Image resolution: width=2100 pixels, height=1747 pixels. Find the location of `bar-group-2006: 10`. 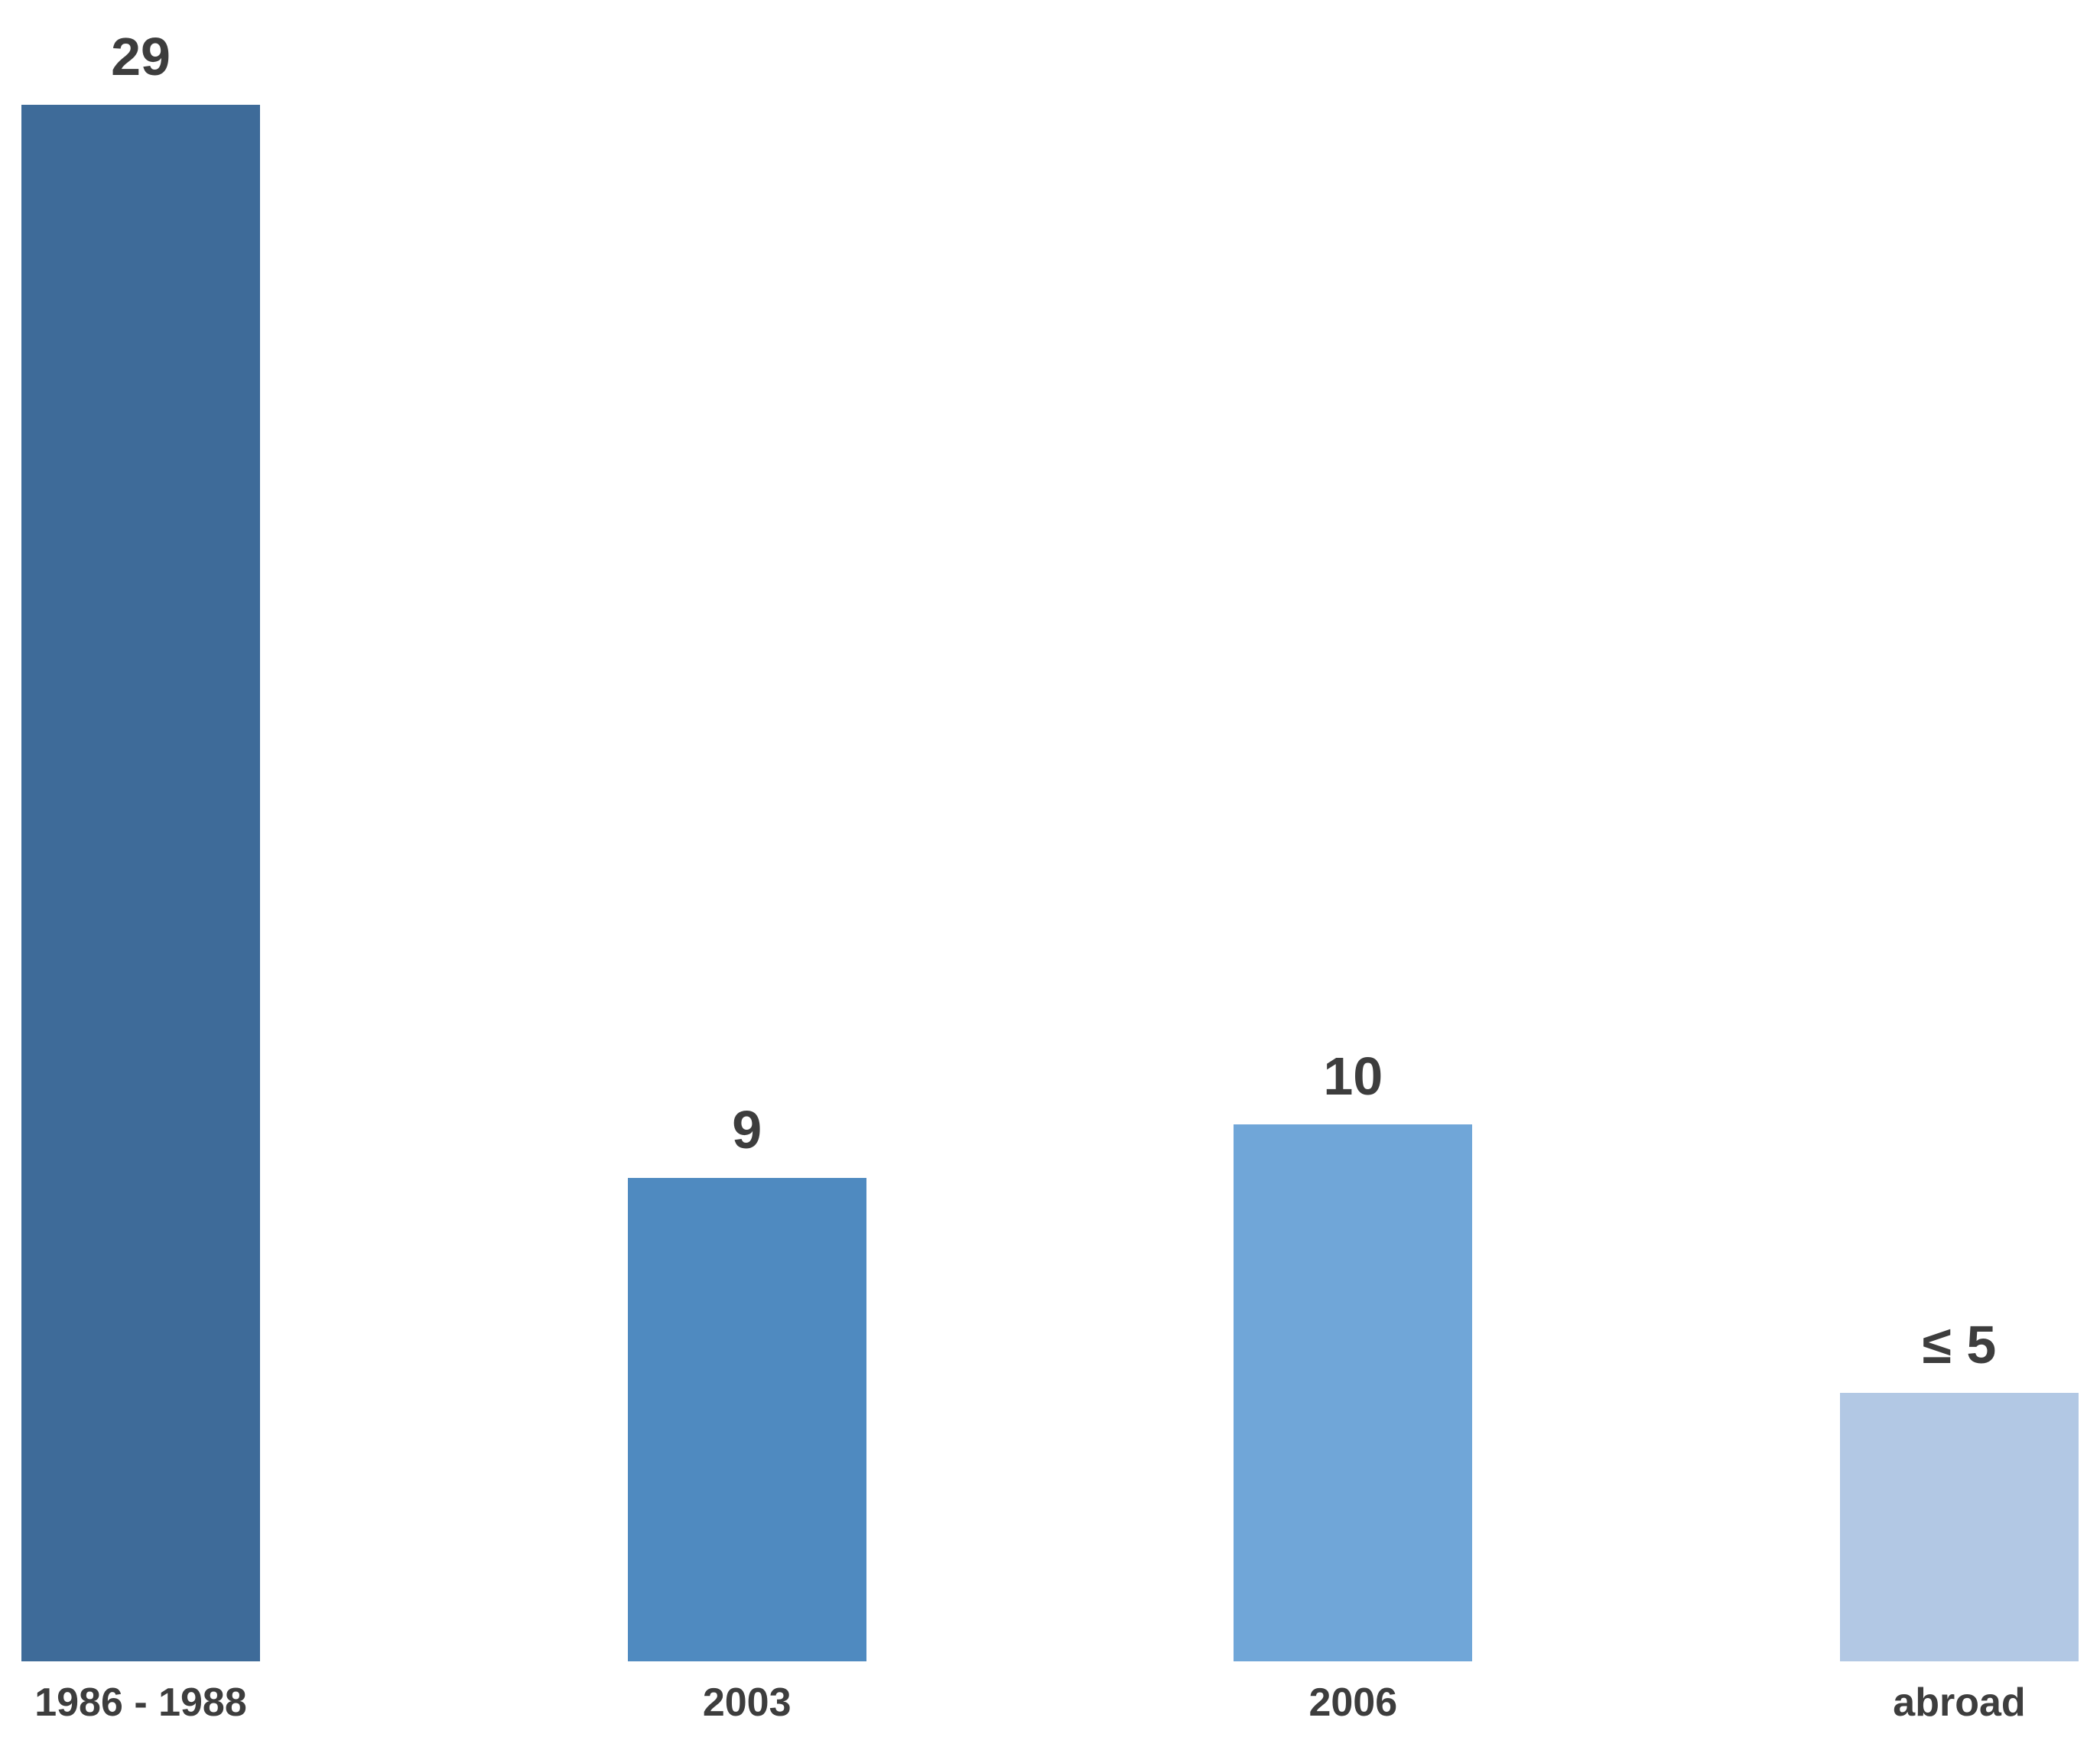

bar-group-2006: 10 is located at coordinates (1354, 1353).